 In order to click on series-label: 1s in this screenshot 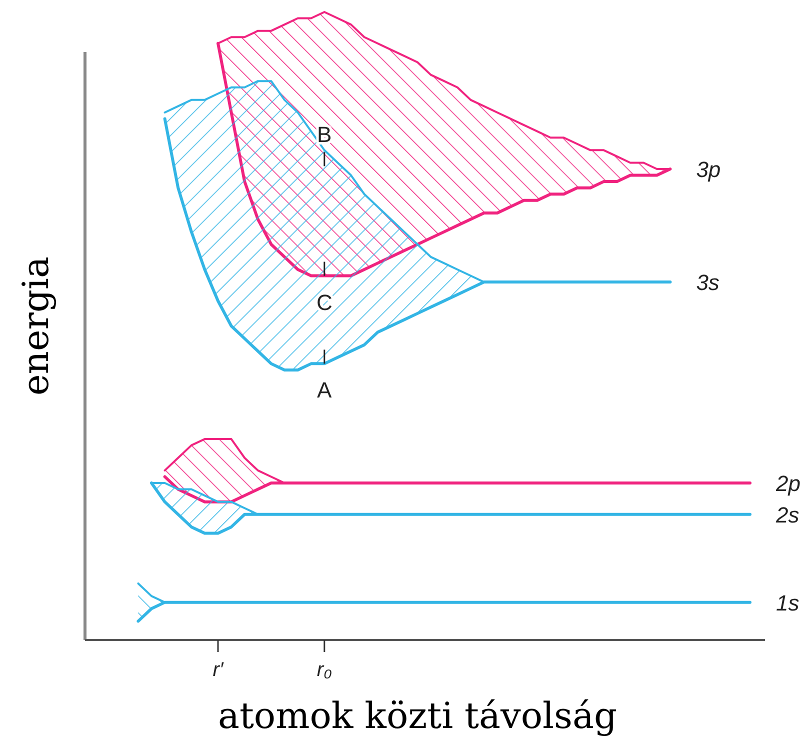, I will do `click(788, 603)`.